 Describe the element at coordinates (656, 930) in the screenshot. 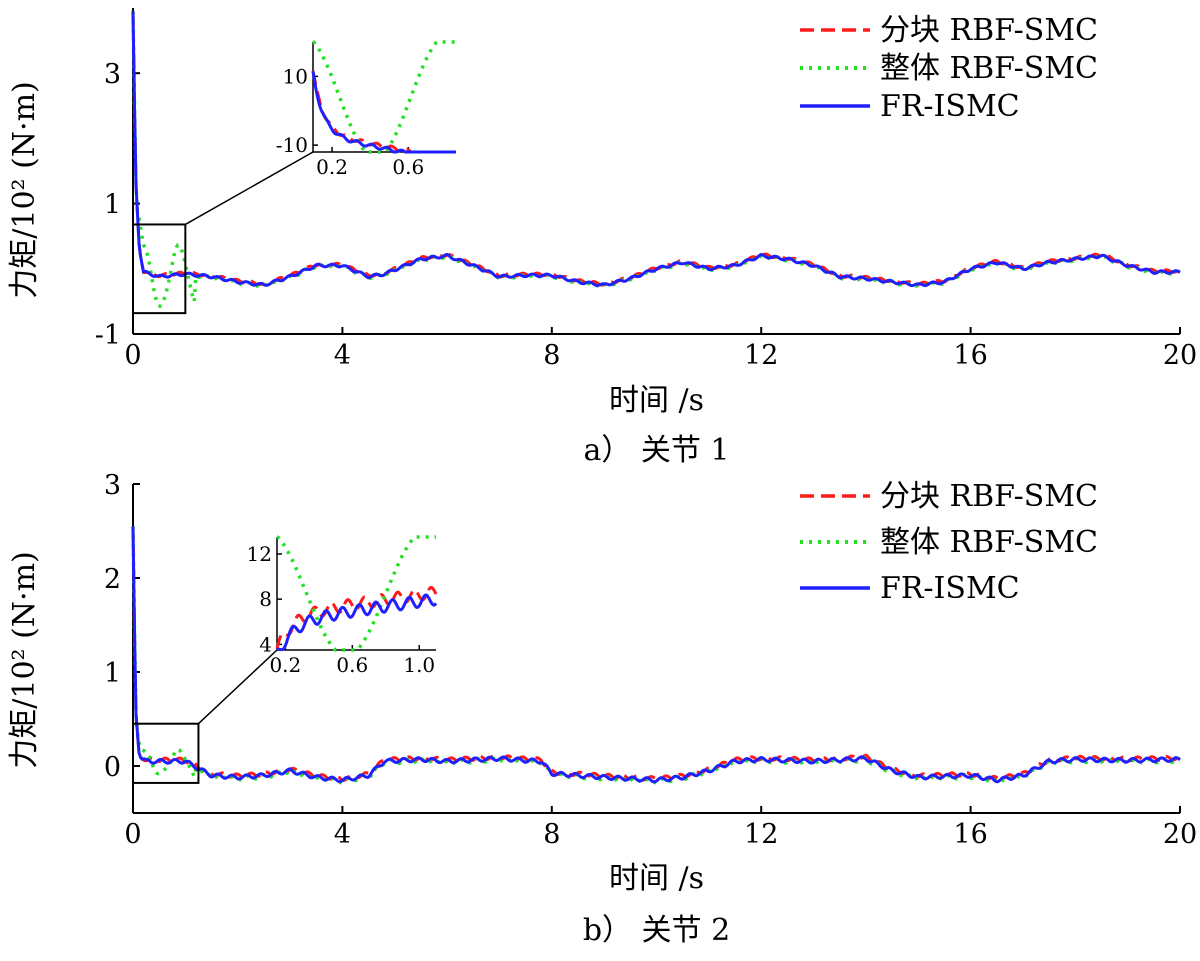

I see `subfigure-caption: b） 关节 2` at that location.